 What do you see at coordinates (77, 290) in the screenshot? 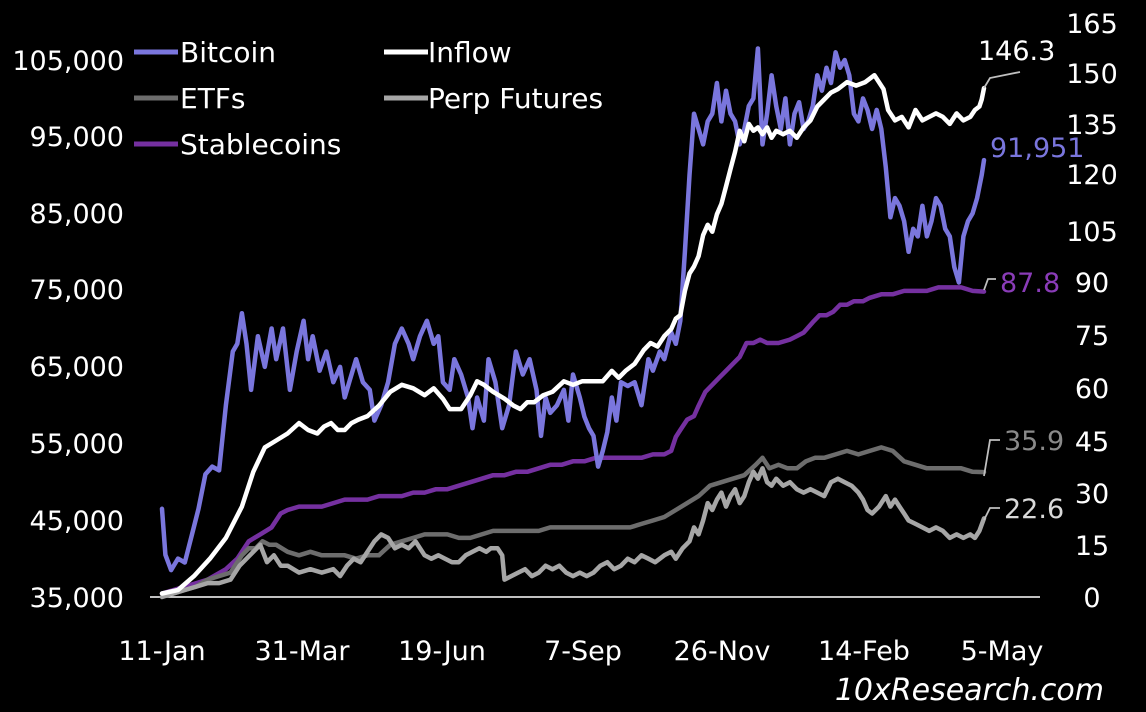
I see `left-tick: 75,000` at bounding box center [77, 290].